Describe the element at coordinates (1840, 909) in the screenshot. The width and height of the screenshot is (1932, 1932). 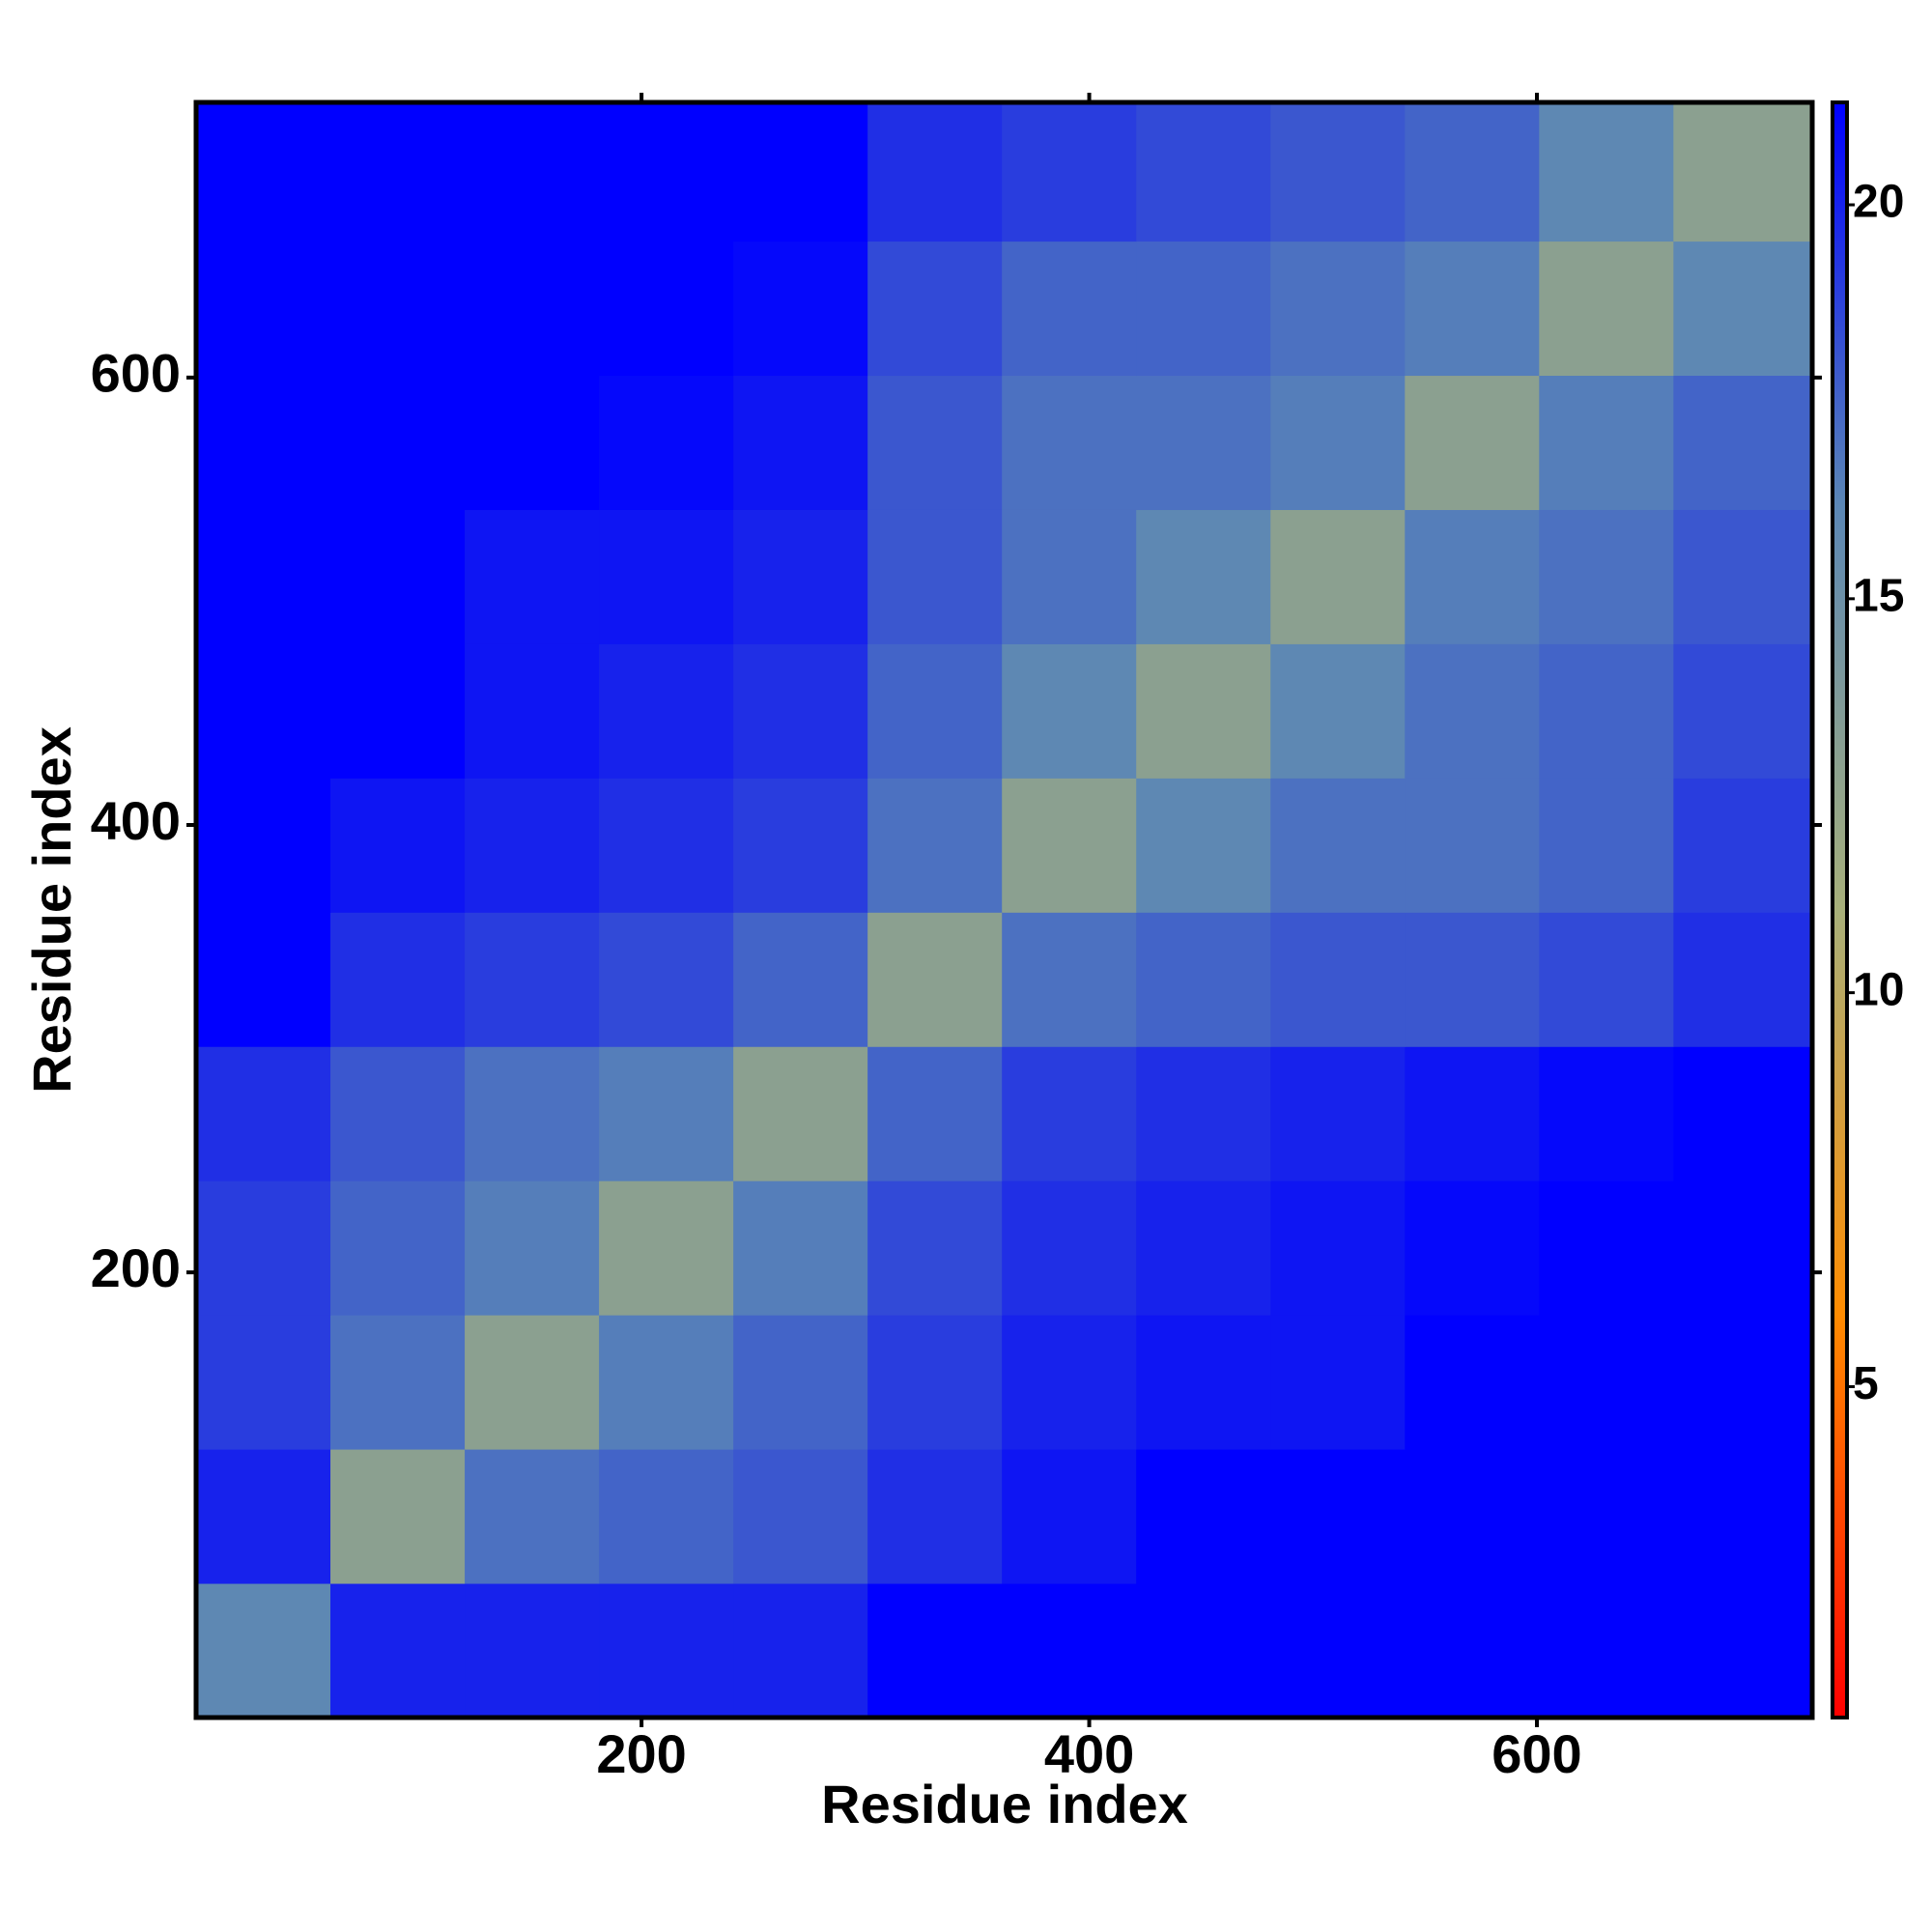
I see `colorbar` at that location.